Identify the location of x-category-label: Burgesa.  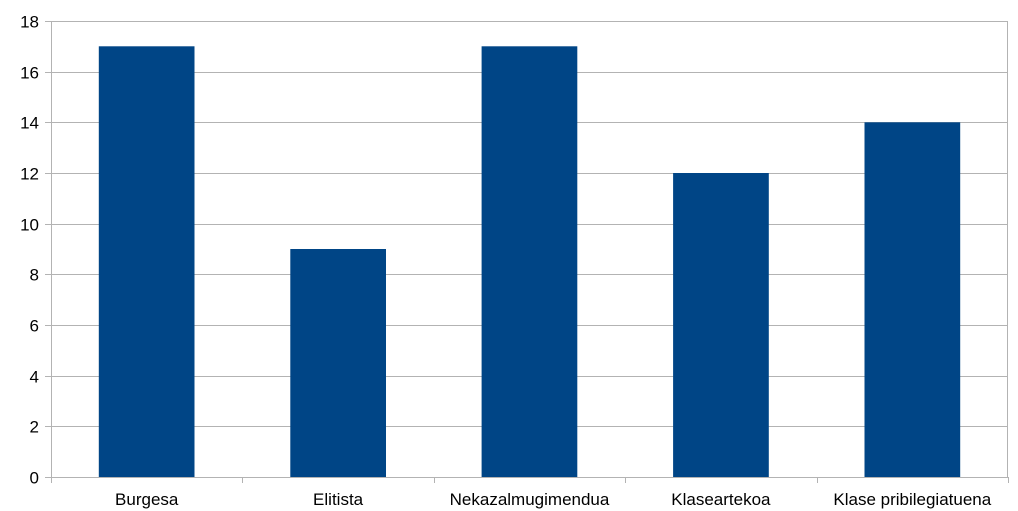
(147, 499).